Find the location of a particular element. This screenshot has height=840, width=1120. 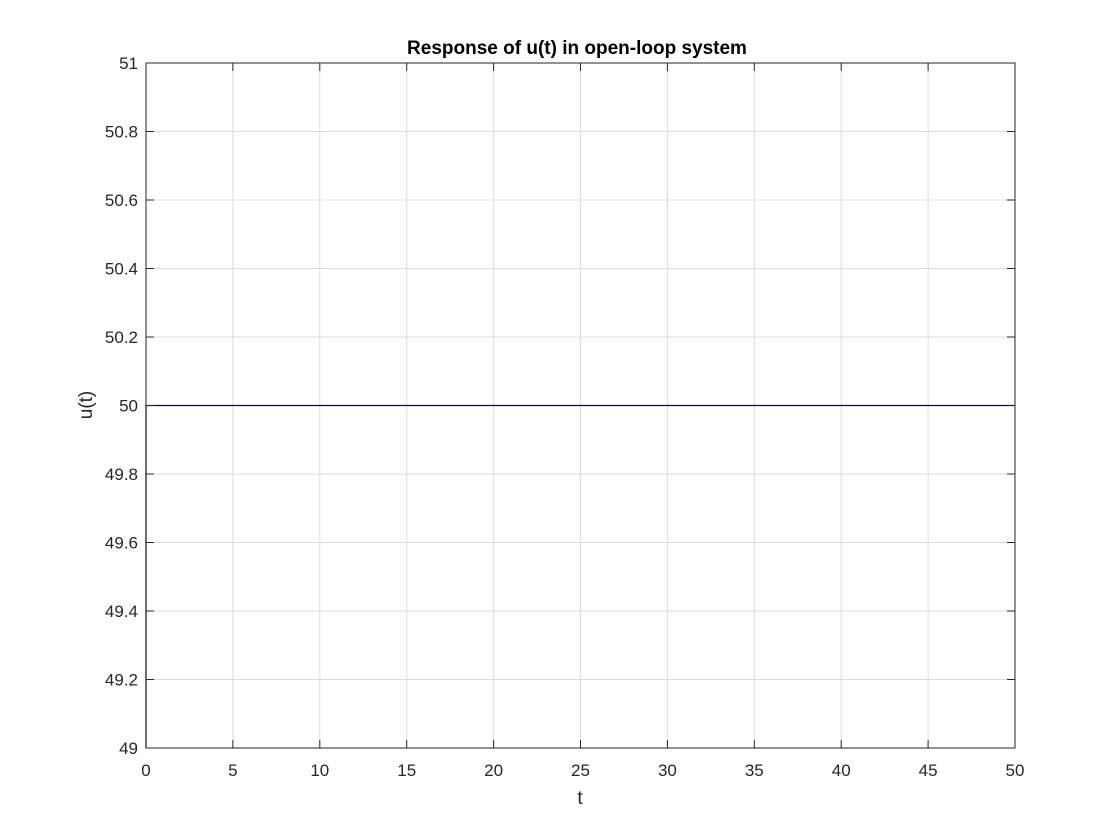

y-tick-label: 49.2 is located at coordinates (121, 680).